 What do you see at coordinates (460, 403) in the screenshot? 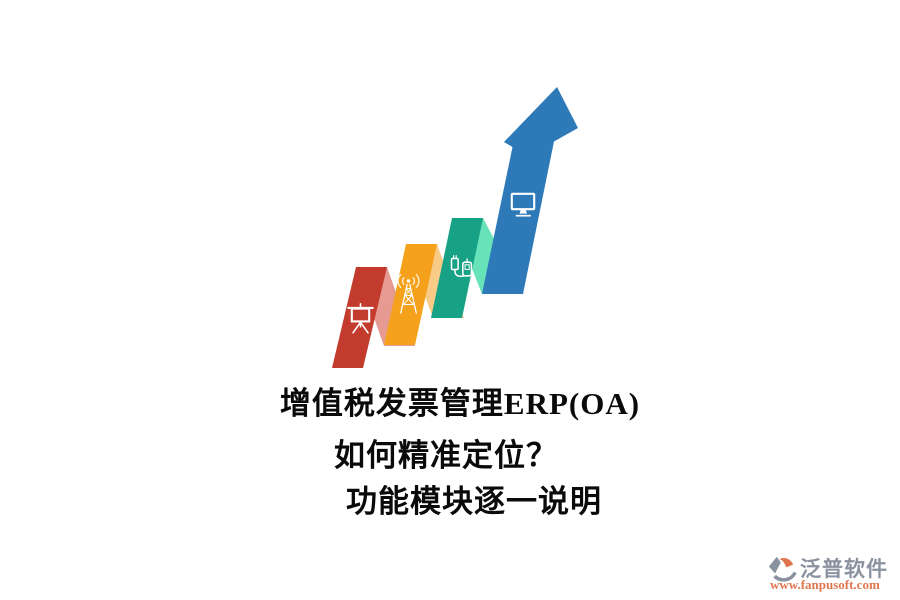
I see `headline-line-1: 增值税发票管理ERP(OA)` at bounding box center [460, 403].